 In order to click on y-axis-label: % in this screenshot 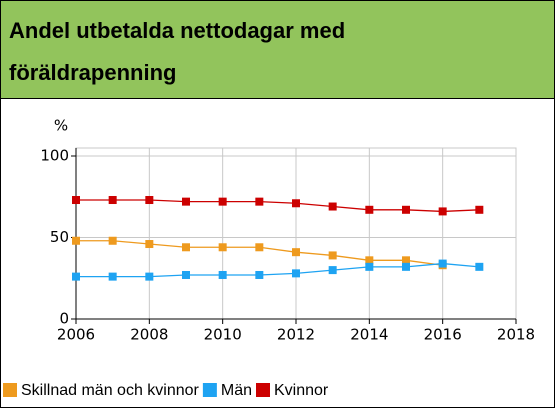, I will do `click(61, 126)`.